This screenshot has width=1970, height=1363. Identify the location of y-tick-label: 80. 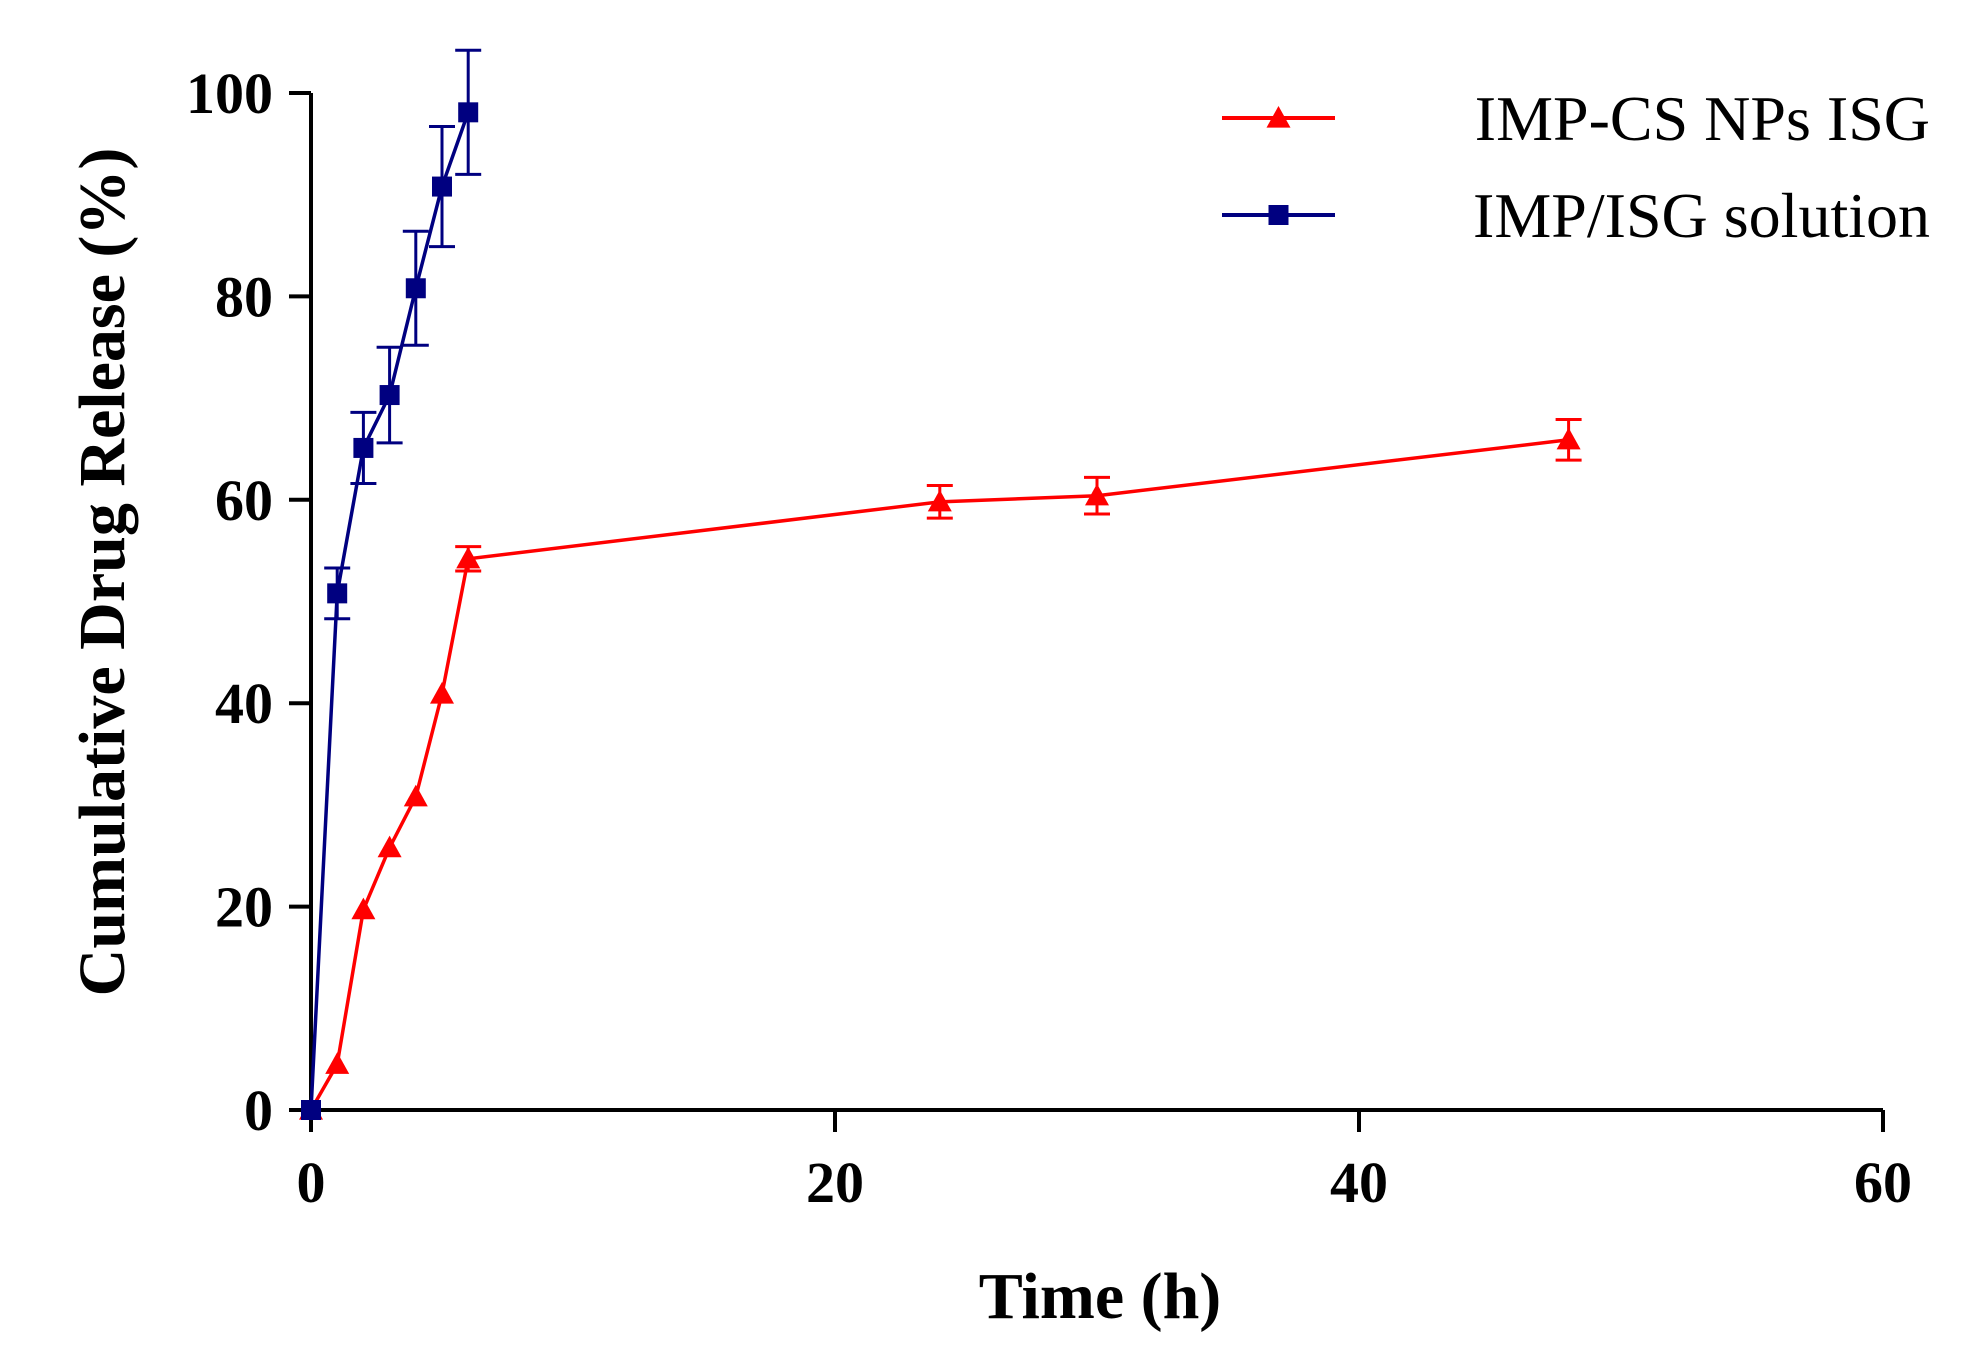
(244, 296).